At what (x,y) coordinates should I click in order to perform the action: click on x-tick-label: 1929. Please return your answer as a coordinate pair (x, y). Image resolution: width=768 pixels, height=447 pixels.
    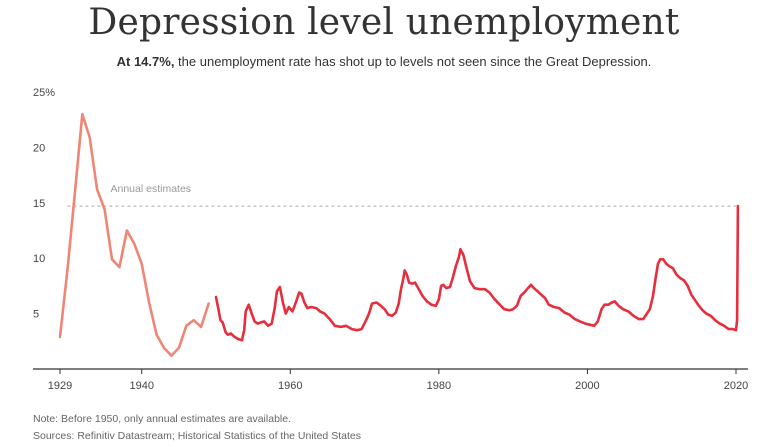
    Looking at the image, I should click on (60, 386).